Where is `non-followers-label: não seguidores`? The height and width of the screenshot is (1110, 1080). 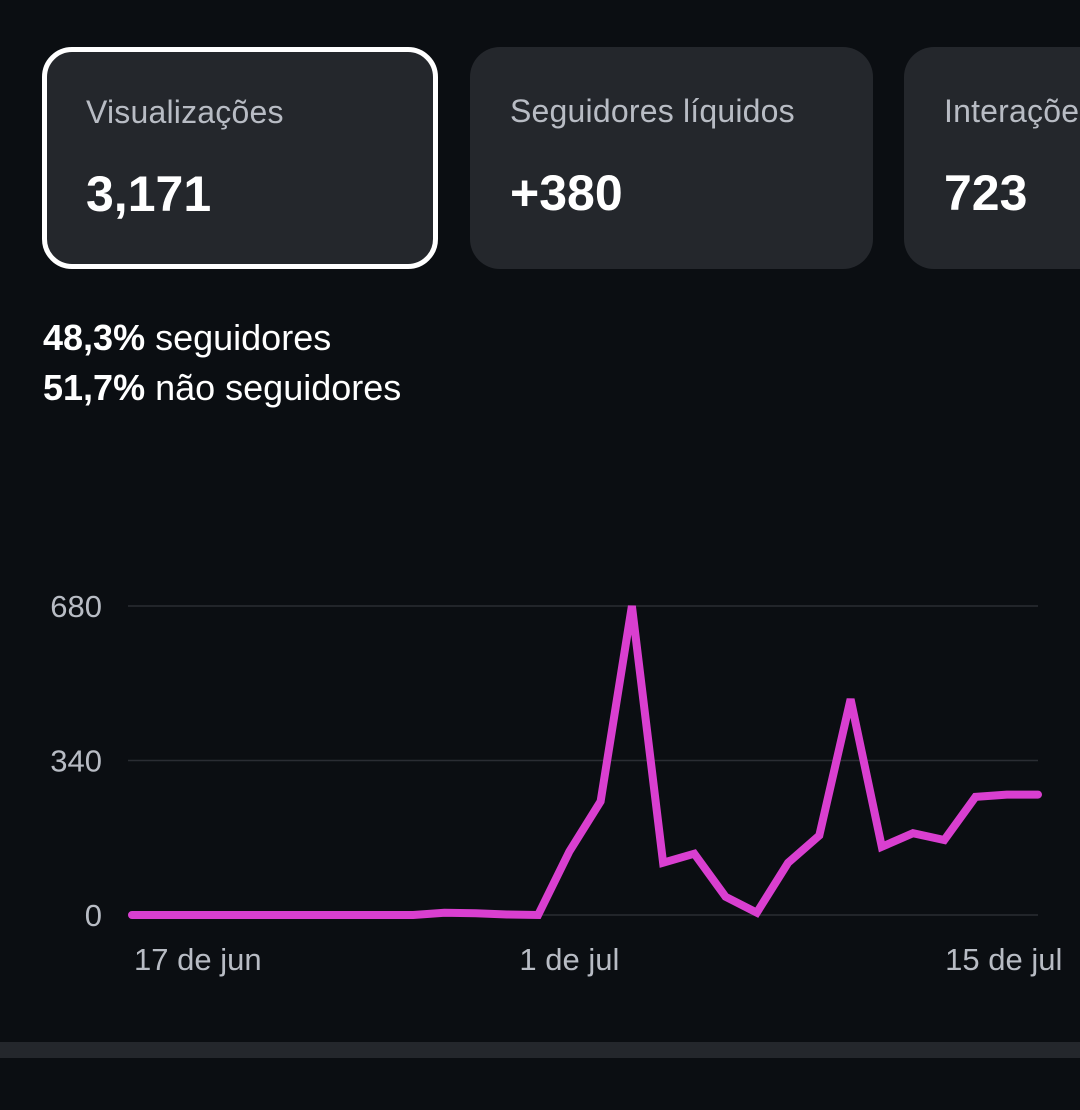 non-followers-label: não seguidores is located at coordinates (278, 387).